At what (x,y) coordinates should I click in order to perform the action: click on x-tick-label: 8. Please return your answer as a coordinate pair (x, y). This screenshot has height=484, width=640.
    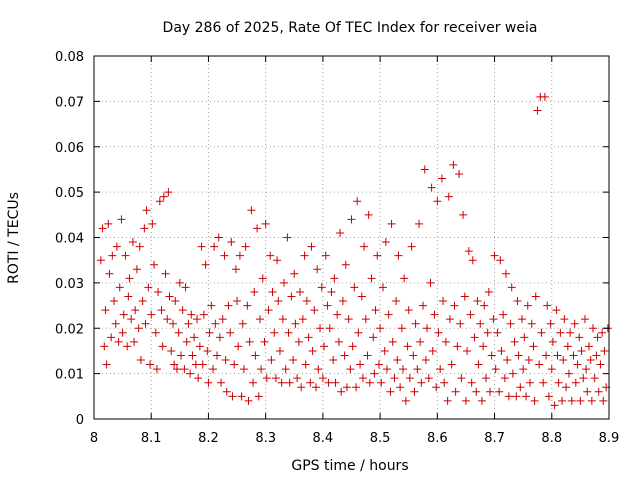
    Looking at the image, I should click on (94, 438).